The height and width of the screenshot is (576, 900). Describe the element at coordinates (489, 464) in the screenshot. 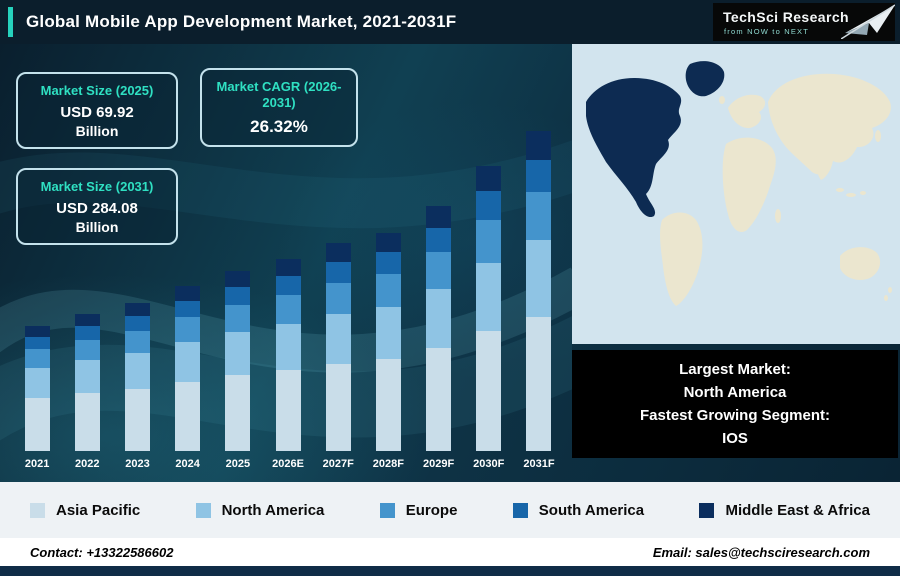

I see `x-axis-label: 2030F` at that location.